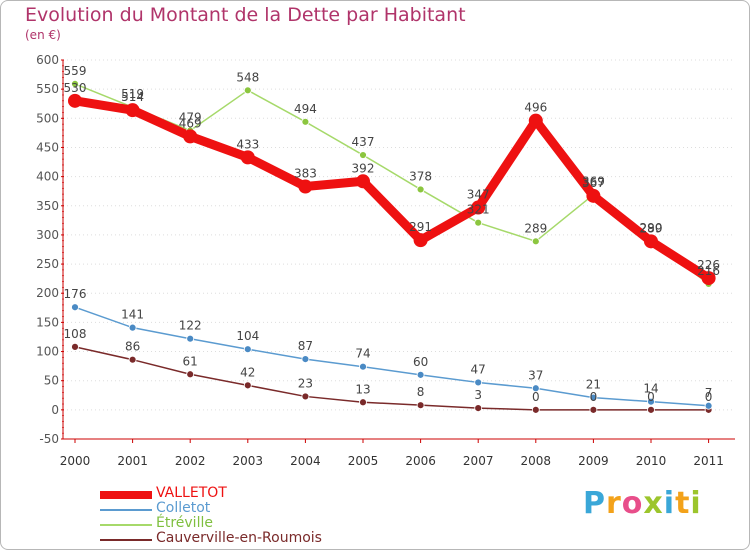  What do you see at coordinates (305, 461) in the screenshot?
I see `x-tick-label: 2004` at bounding box center [305, 461].